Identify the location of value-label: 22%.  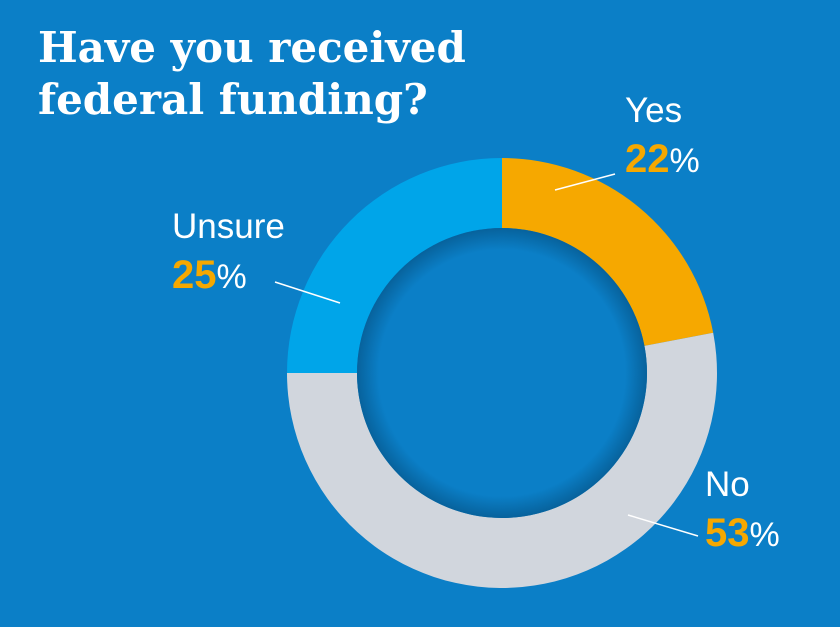
(662, 159).